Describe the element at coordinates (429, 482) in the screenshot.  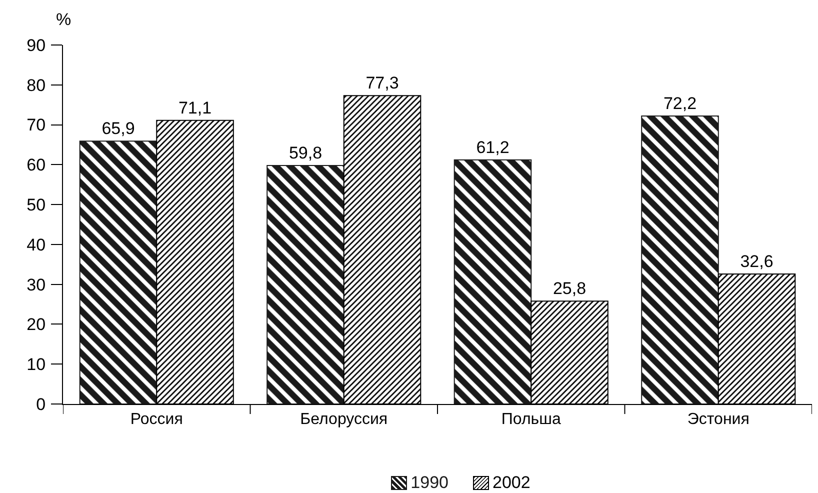
I see `legend-label: 1990` at that location.